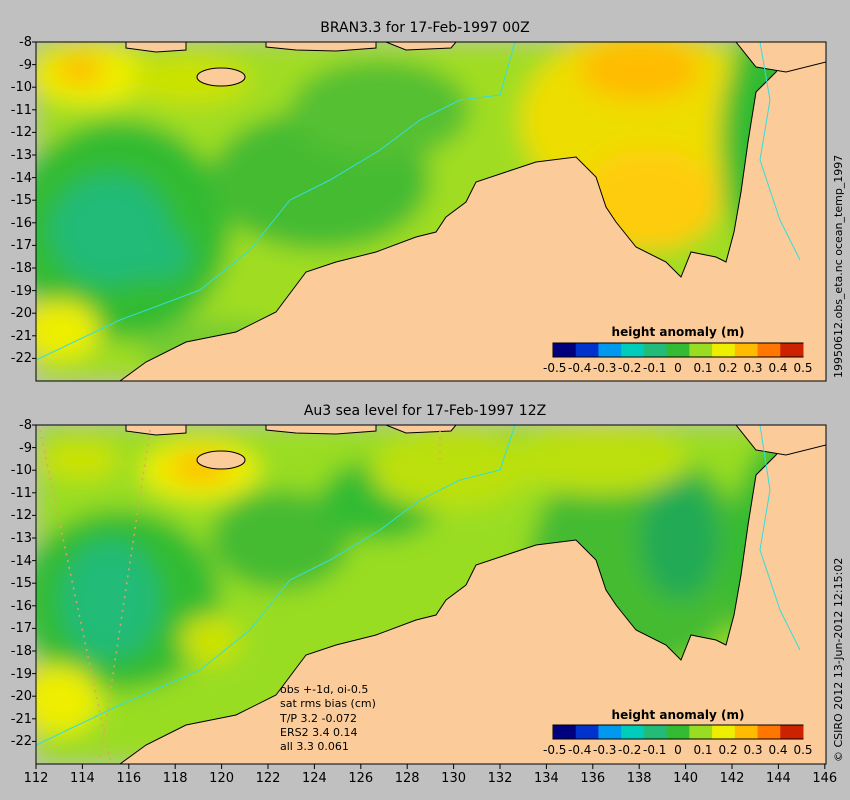  I want to click on longitude-tick-label: 120, so click(221, 778).